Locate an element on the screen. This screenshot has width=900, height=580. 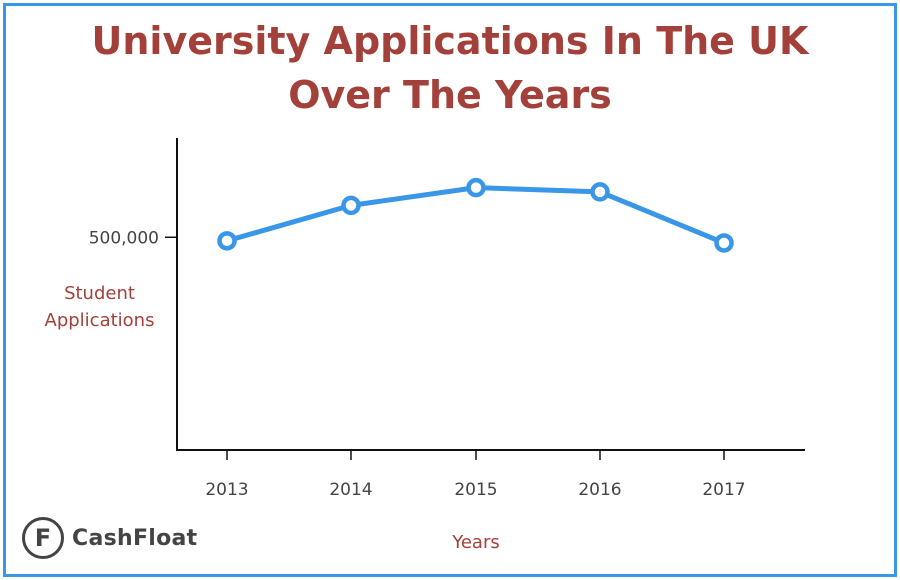
cashfloat-logo: F CashFloat is located at coordinates (110, 538).